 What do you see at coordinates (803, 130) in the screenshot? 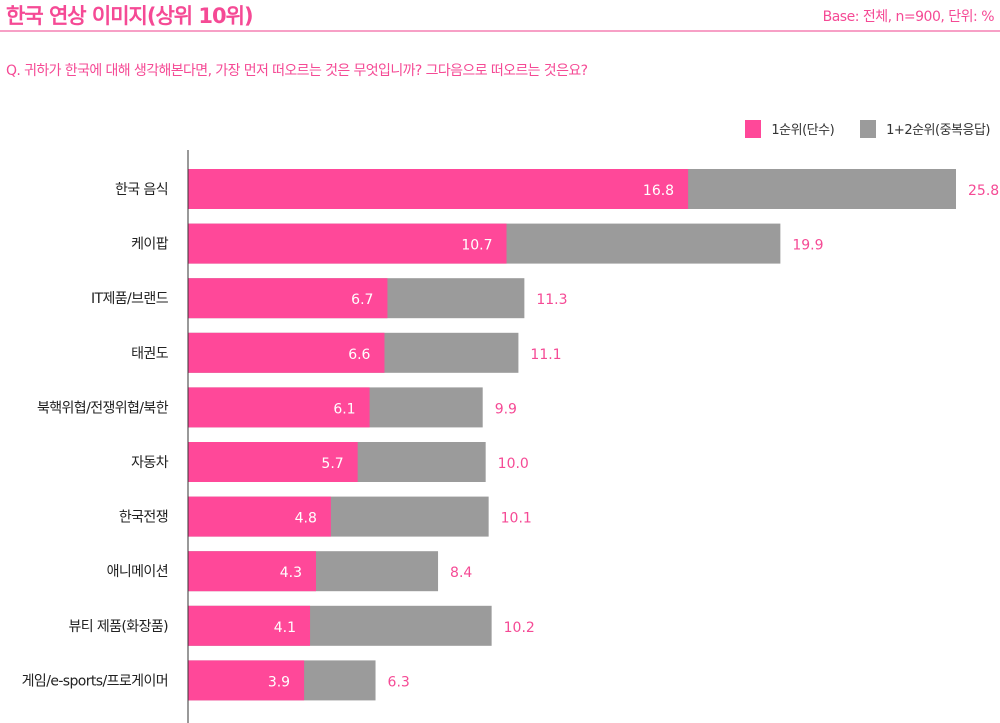
I see `legend-label: 1순위(단수)` at bounding box center [803, 130].